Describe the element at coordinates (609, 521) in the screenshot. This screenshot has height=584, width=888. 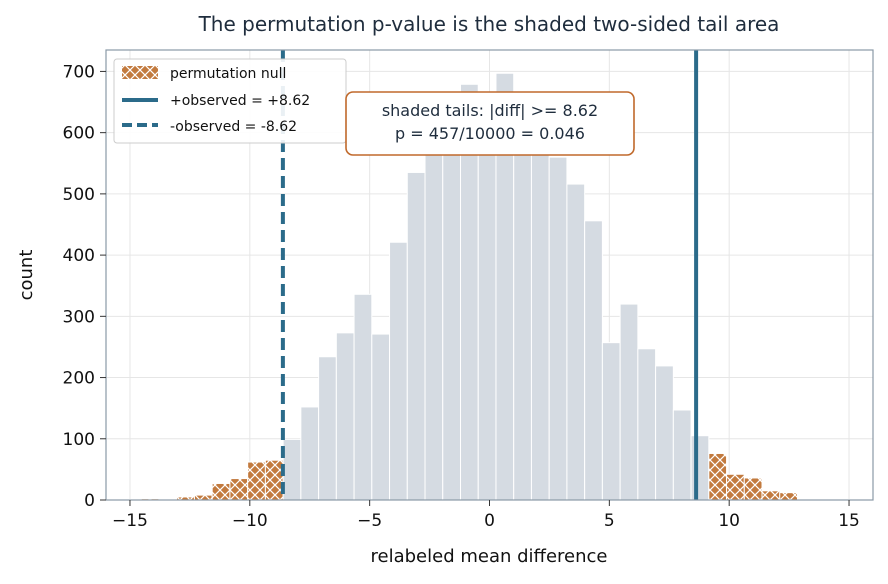
I see `x-tick-label: 5` at that location.